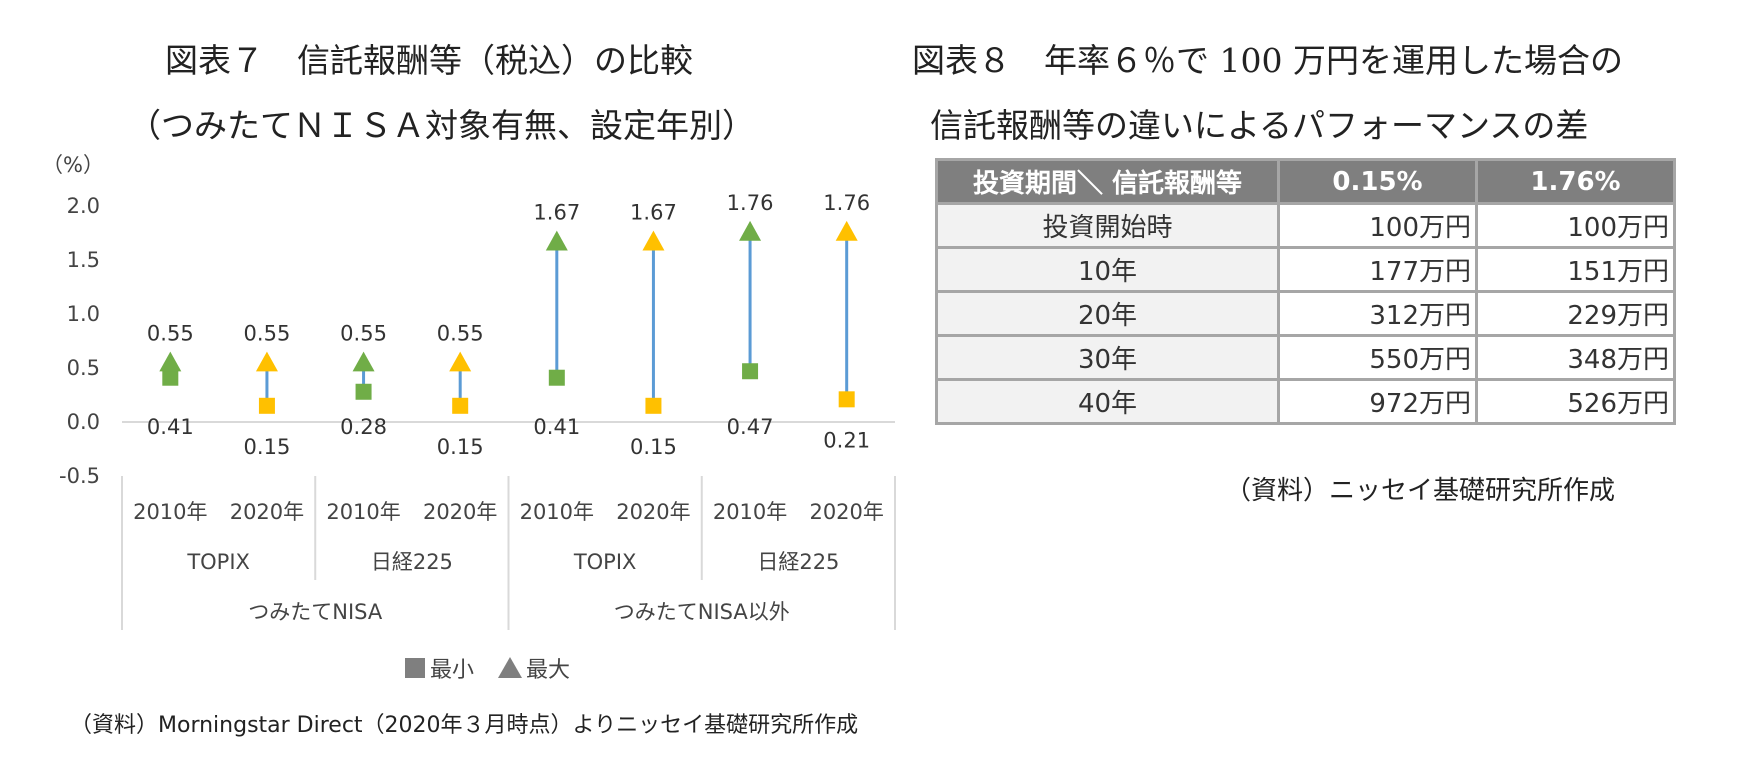 This screenshot has width=1741, height=767. What do you see at coordinates (1575, 269) in the screenshot?
I see `table-cell-value: 151万円` at bounding box center [1575, 269].